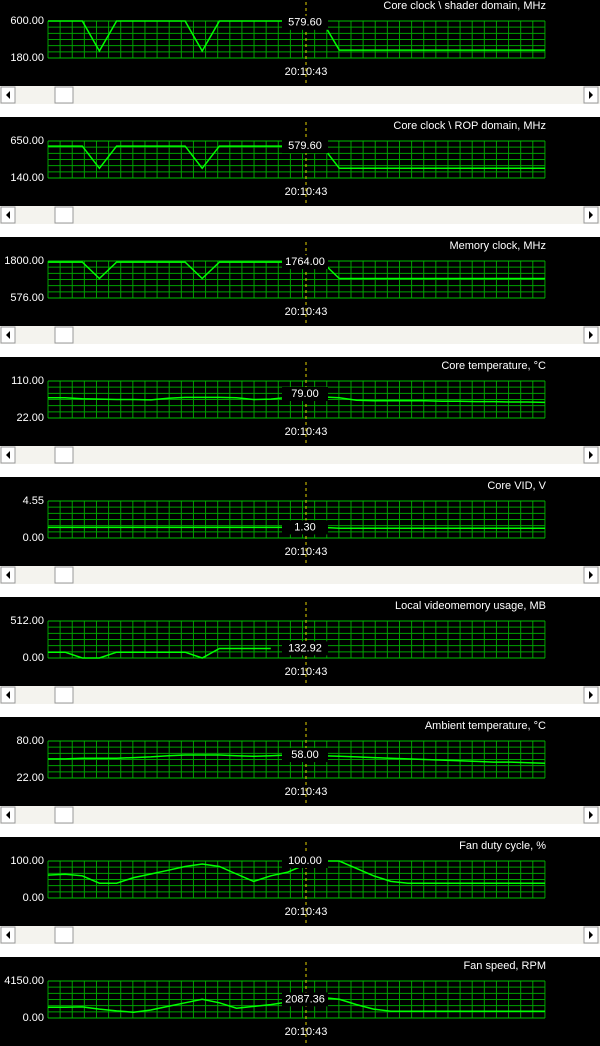 This screenshot has height=1046, width=600. What do you see at coordinates (469, 126) in the screenshot?
I see `chart-title: Core clock \ ROP domain, MHz` at bounding box center [469, 126].